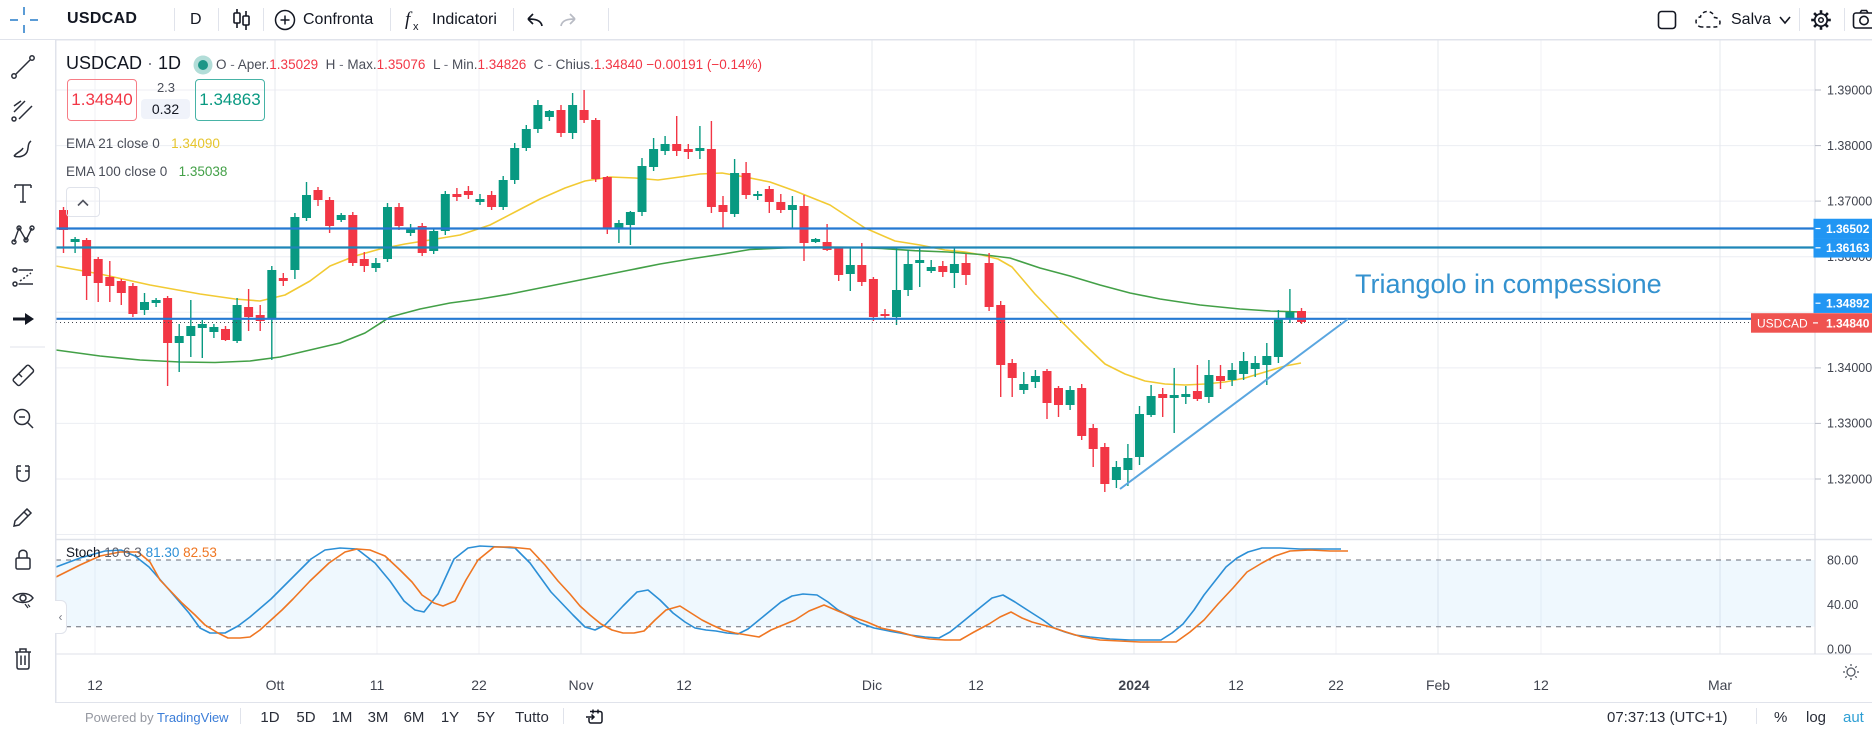  I want to click on svg-text: 2024, so click(1133, 685).